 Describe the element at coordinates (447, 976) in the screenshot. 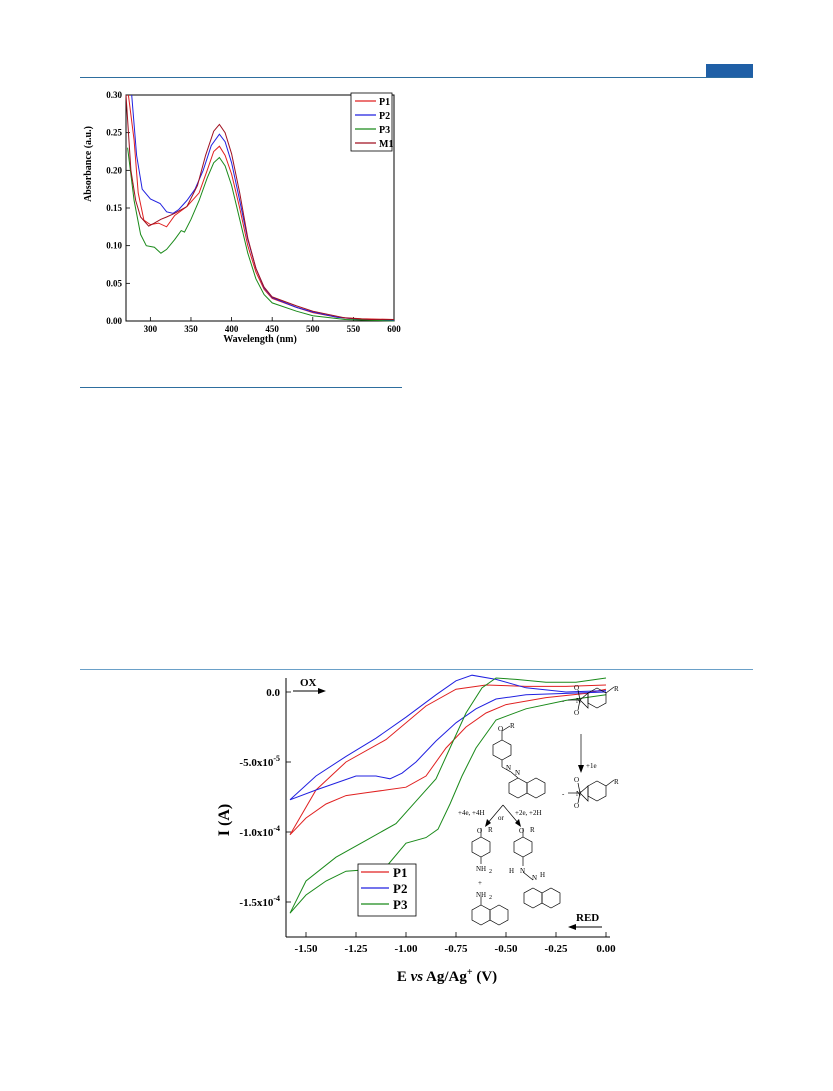

I see `cv-x-axis-label: E vs Ag/Ag+ (V)` at that location.